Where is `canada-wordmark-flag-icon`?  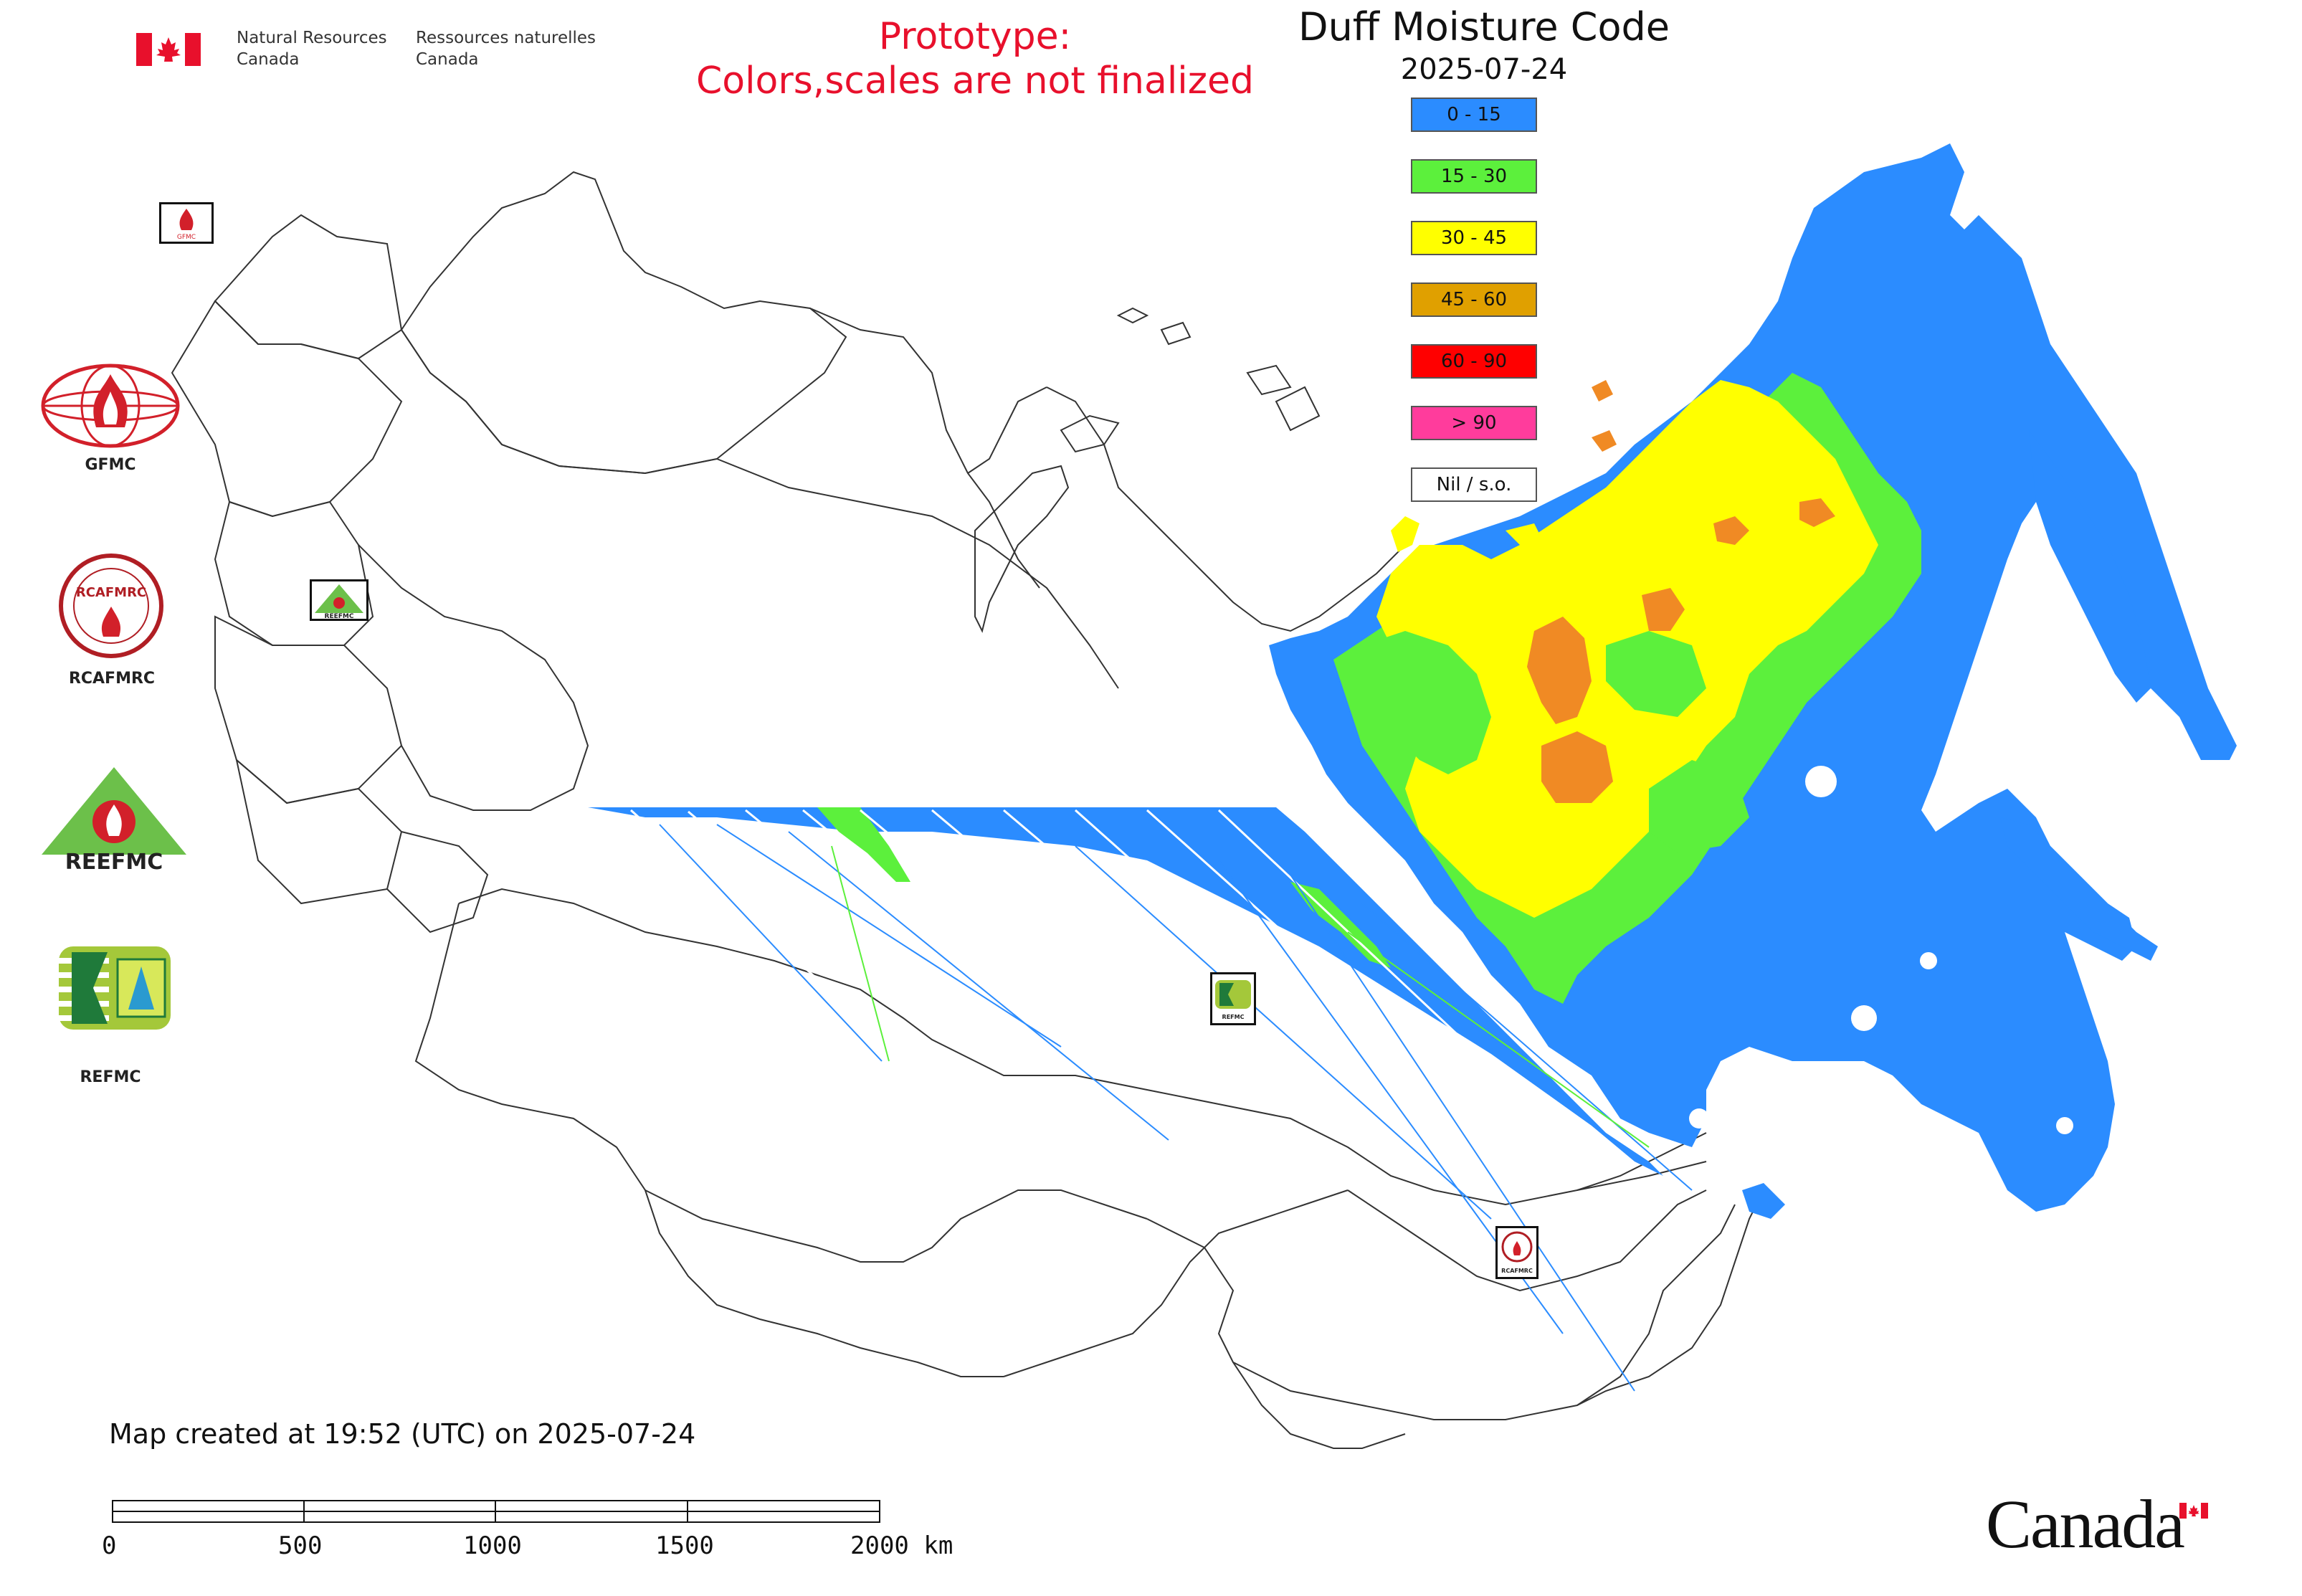 canada-wordmark-flag-icon is located at coordinates (2193, 1511).